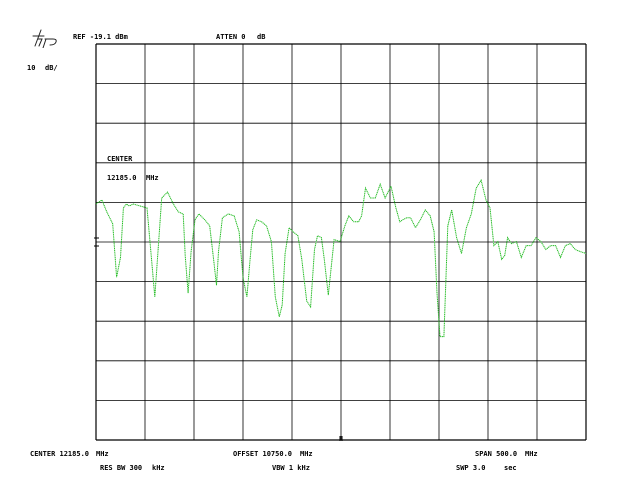  What do you see at coordinates (341, 438) in the screenshot?
I see `center-marker-ticks` at bounding box center [341, 438].